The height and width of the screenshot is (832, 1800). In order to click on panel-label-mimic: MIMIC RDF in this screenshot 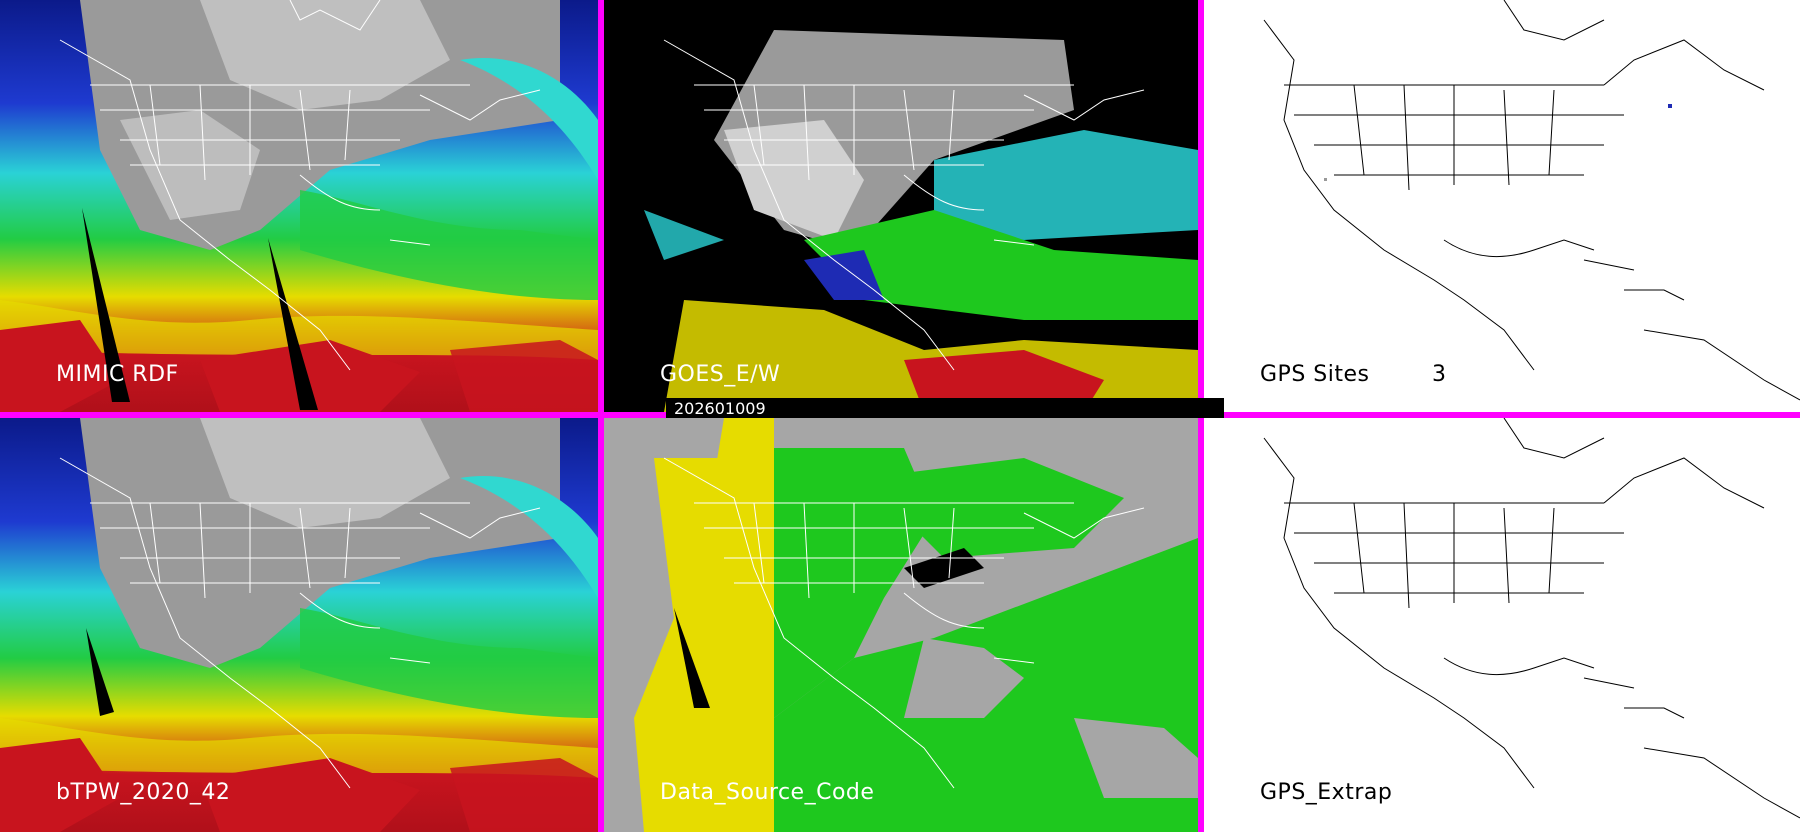, I will do `click(117, 374)`.